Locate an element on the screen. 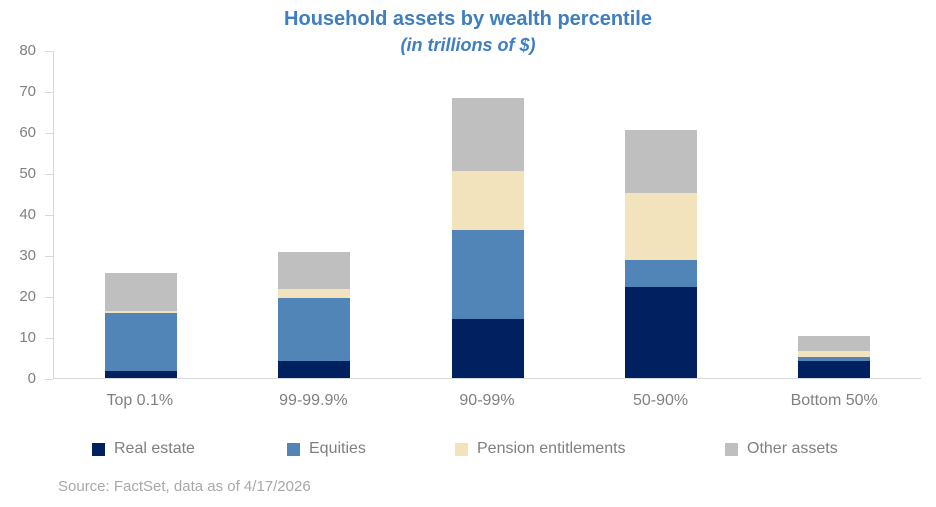 The image size is (936, 507). y-tick-label-20: 20 is located at coordinates (27, 296).